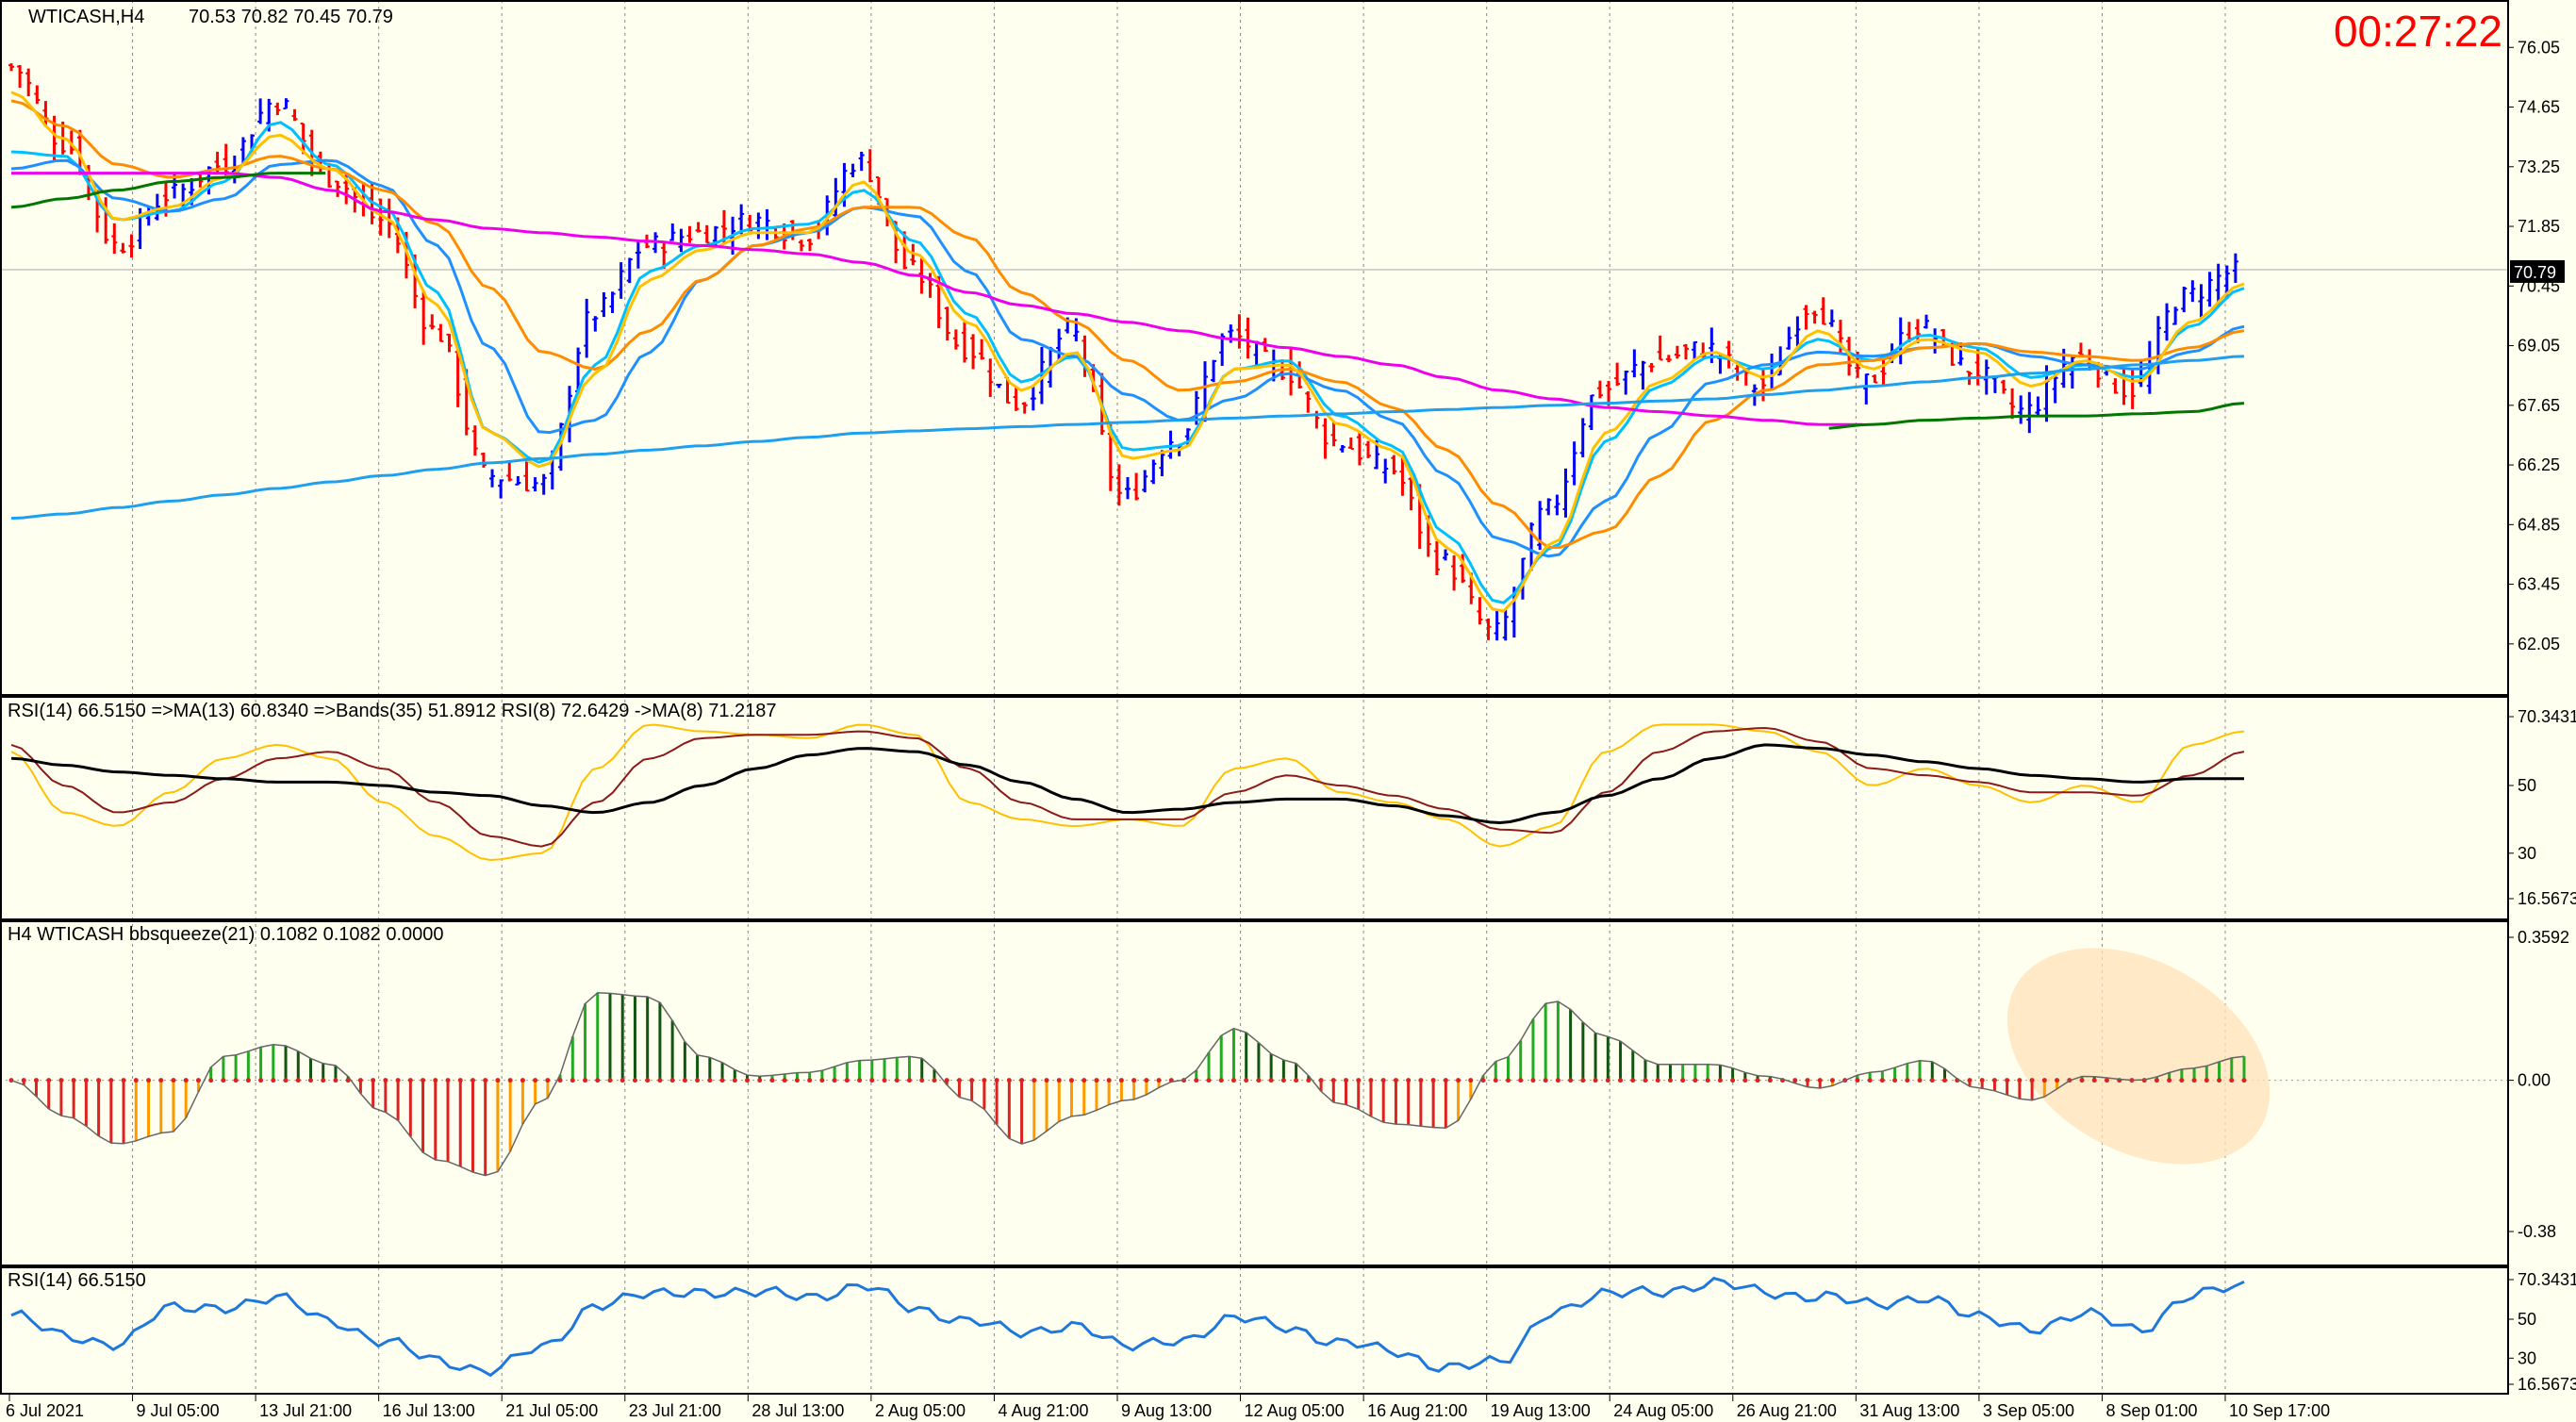 Image resolution: width=2576 pixels, height=1422 pixels. What do you see at coordinates (2539, 584) in the screenshot?
I see `y-tick-label: 63.45` at bounding box center [2539, 584].